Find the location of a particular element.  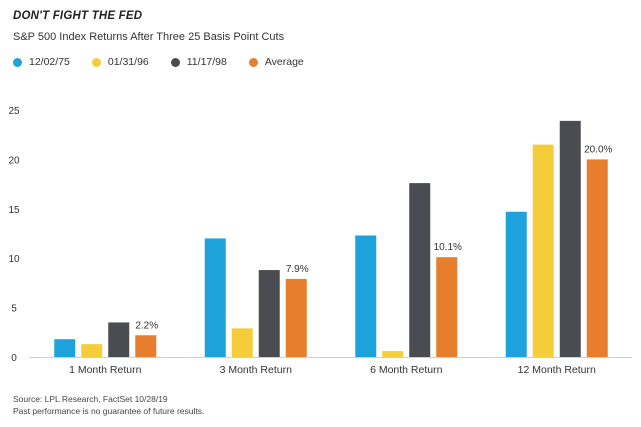

legend-item: 12/02/75 is located at coordinates (41, 62).